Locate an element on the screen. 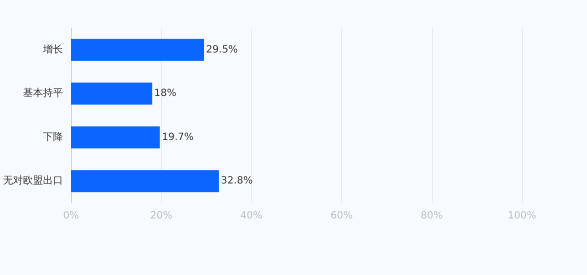  data-label: 19.7% is located at coordinates (178, 137).